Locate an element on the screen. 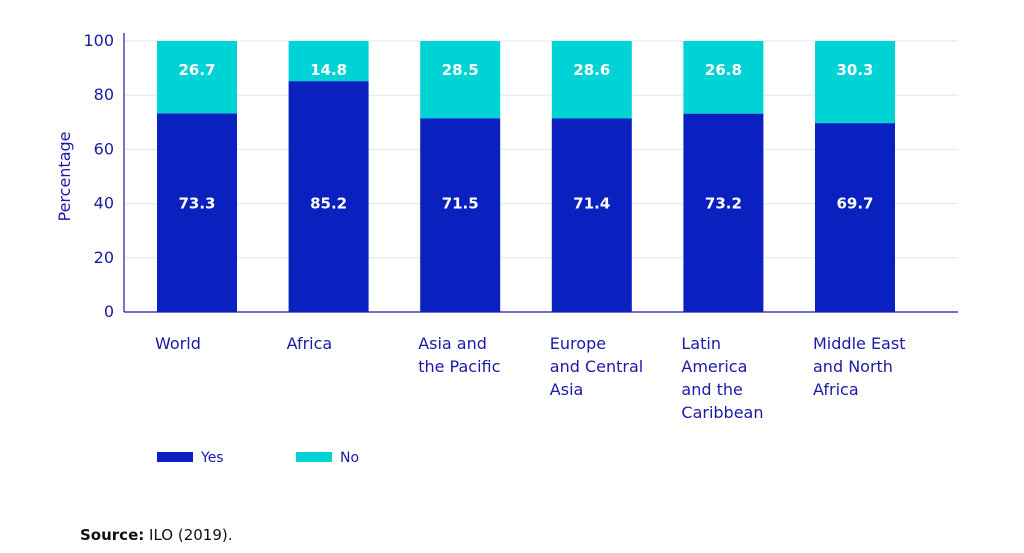 This screenshot has height=553, width=1024. x-category-label-line: World is located at coordinates (178, 343).